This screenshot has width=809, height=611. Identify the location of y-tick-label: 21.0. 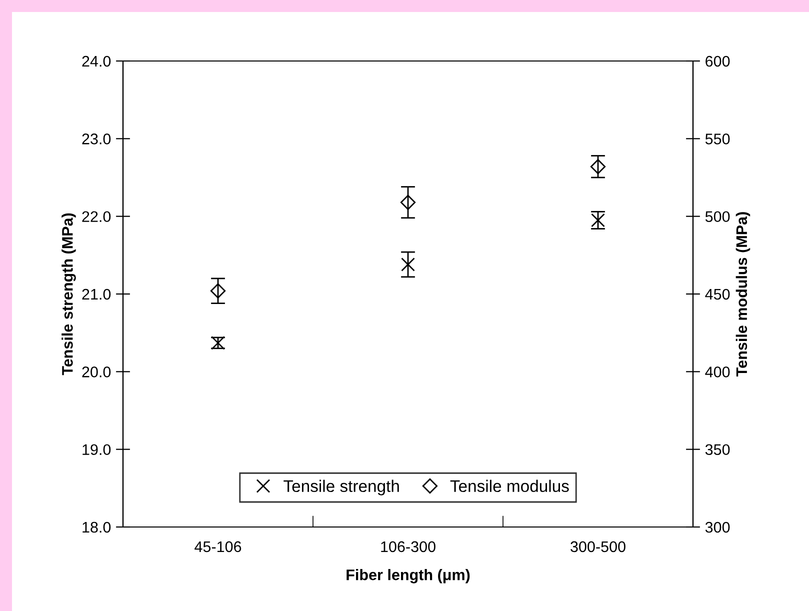
(96, 294).